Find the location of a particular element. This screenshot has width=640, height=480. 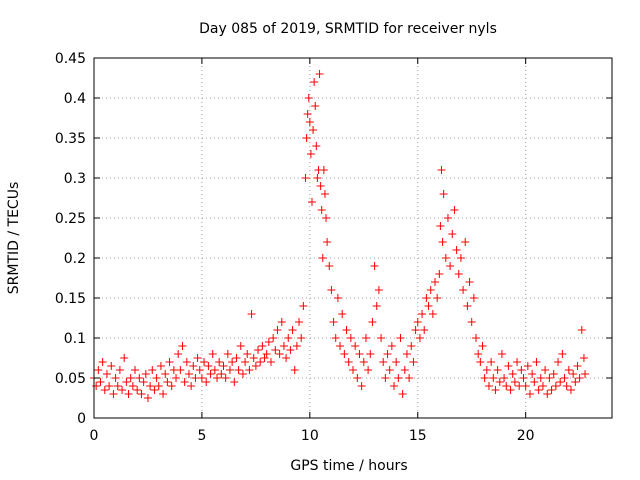

x-tick-label: 15 is located at coordinates (418, 436).